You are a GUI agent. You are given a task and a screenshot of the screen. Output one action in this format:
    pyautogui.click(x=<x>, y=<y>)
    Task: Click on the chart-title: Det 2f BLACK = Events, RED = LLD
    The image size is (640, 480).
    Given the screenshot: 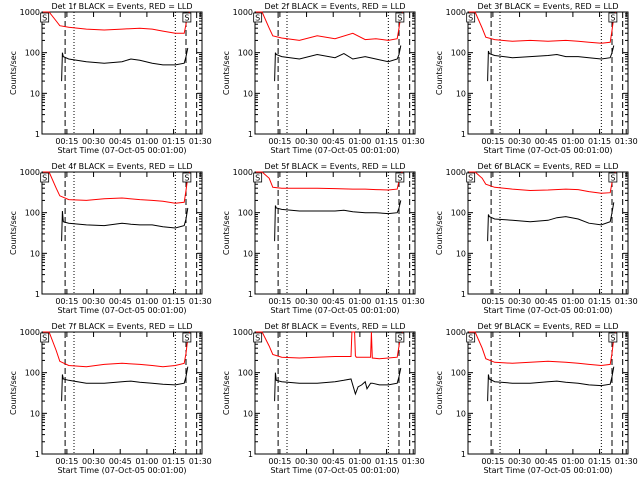 What is the action you would take?
    pyautogui.click(x=334, y=6)
    